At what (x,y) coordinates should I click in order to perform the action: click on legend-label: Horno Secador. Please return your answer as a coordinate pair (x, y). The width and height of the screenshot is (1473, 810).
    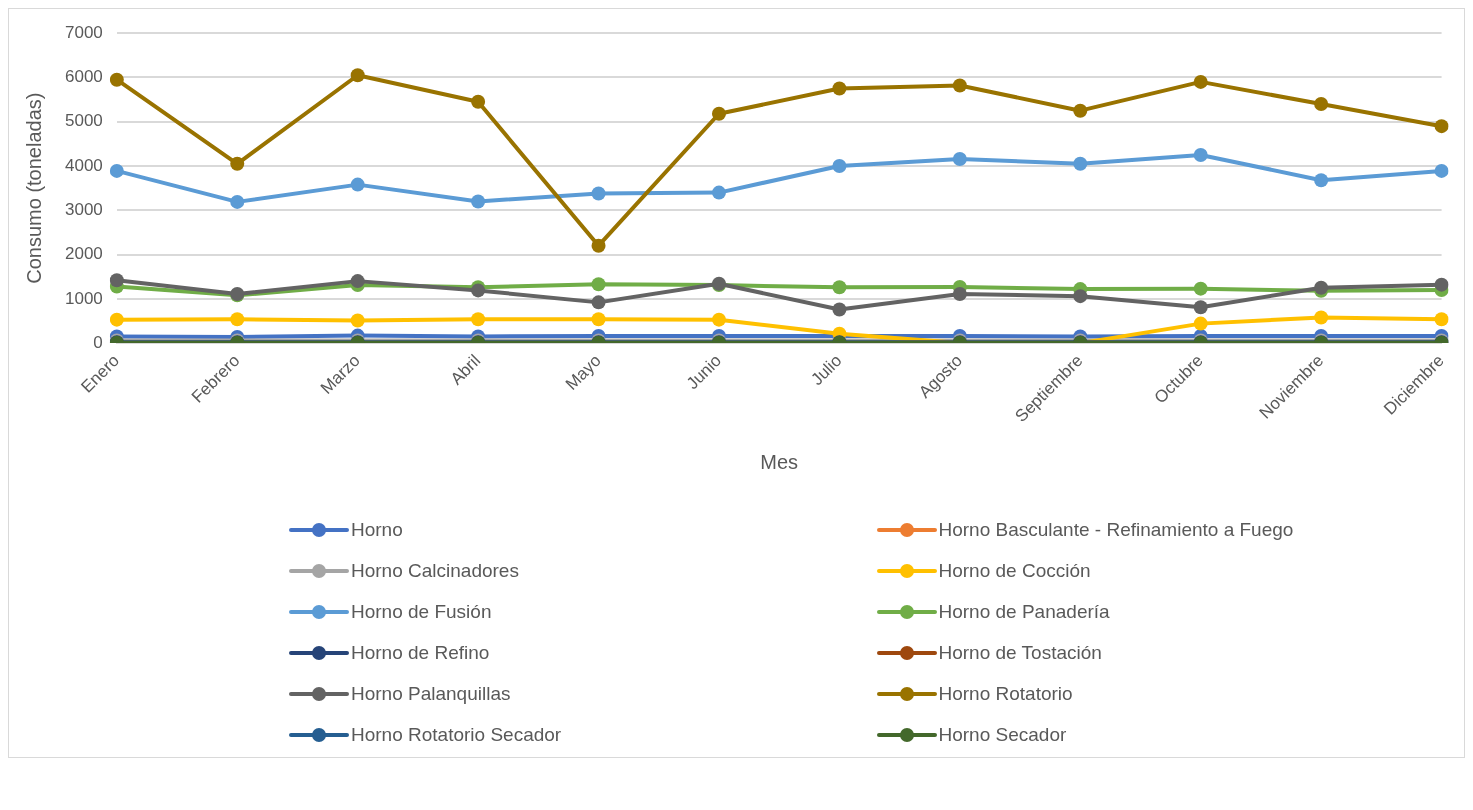
    Looking at the image, I should click on (1002, 734).